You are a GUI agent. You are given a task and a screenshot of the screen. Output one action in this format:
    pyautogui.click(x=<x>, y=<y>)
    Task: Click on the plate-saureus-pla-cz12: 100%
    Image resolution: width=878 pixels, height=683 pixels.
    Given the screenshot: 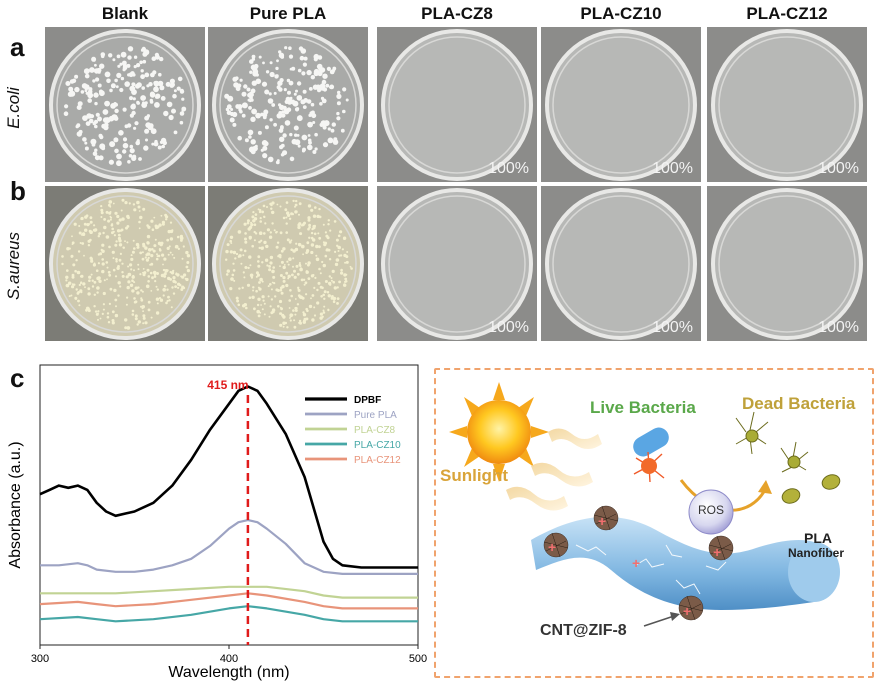 What is the action you would take?
    pyautogui.click(x=787, y=263)
    